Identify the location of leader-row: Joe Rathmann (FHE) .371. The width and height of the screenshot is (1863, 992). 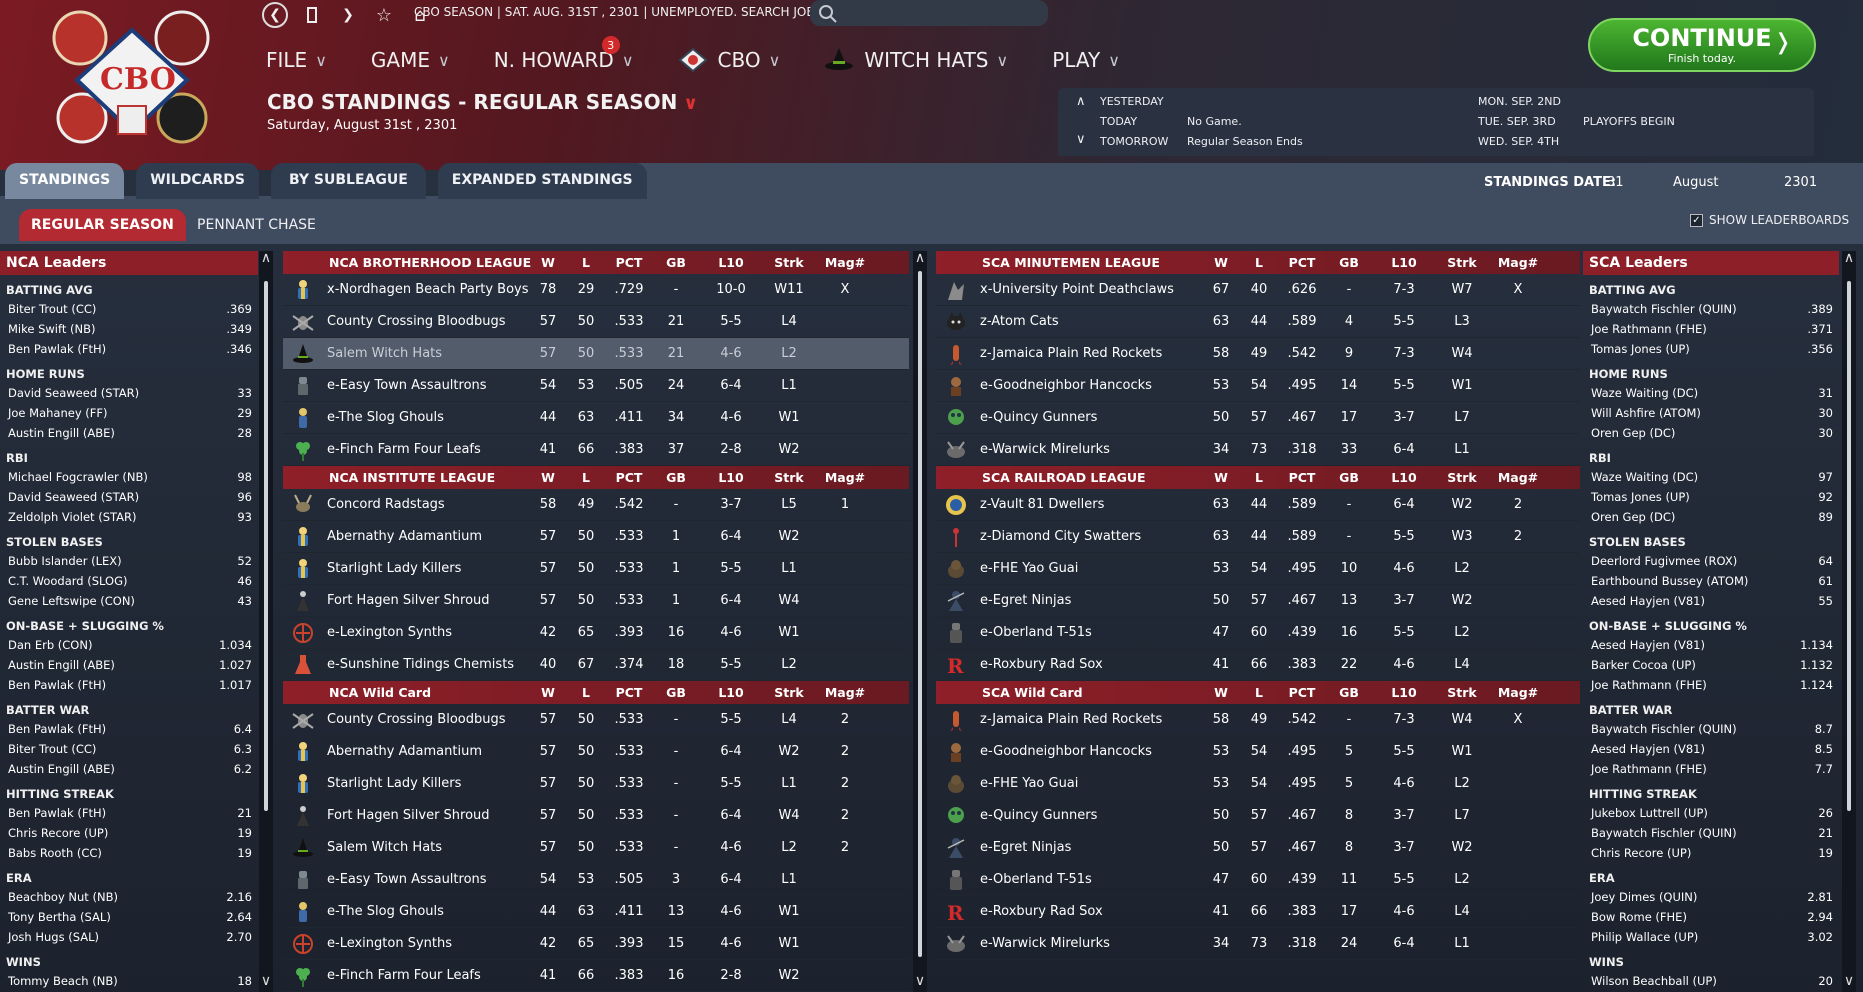
(1711, 329).